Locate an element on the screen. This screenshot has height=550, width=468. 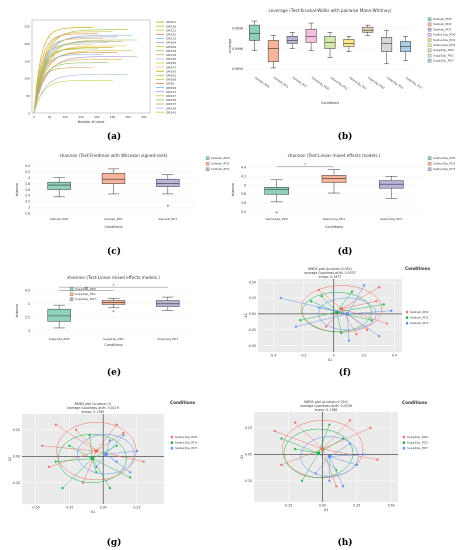
x-tick-label: 0 is located at coordinates (334, 356).